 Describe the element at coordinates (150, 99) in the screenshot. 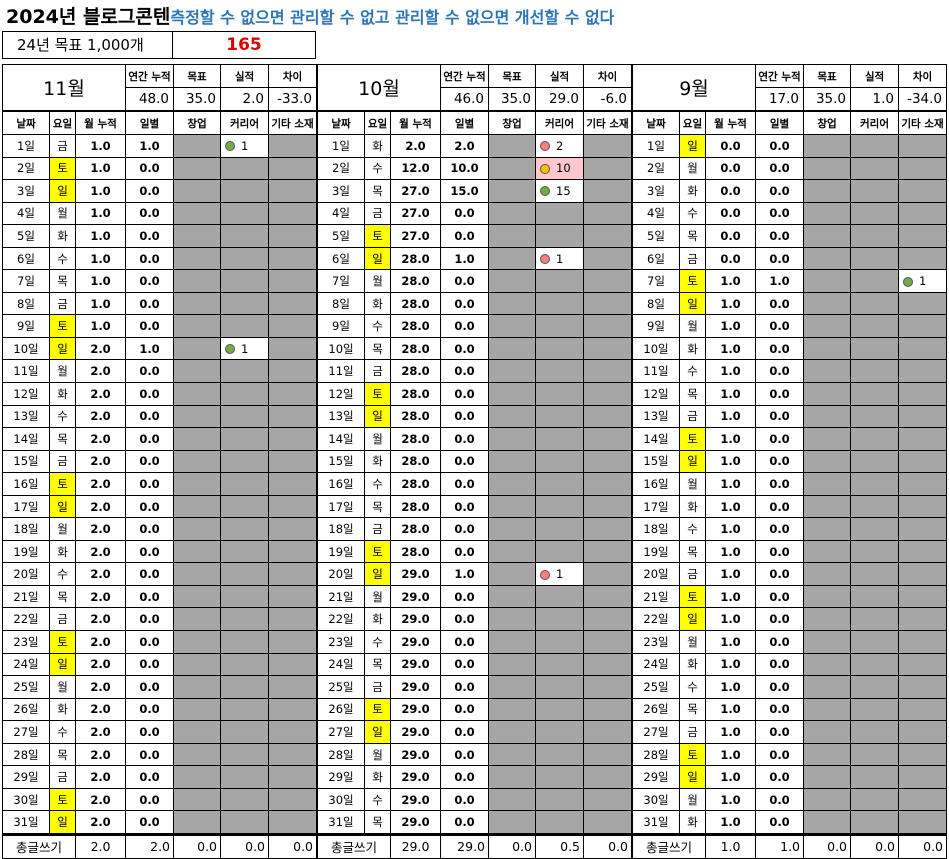

I see `annual-cum-value: 48.0` at that location.